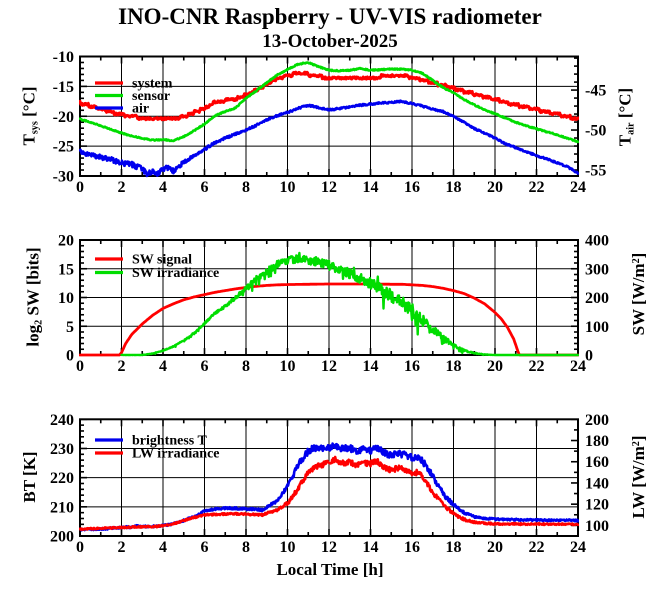 This screenshot has height=595, width=660. What do you see at coordinates (63, 177) in the screenshot?
I see `svg-text: -30` at bounding box center [63, 177].